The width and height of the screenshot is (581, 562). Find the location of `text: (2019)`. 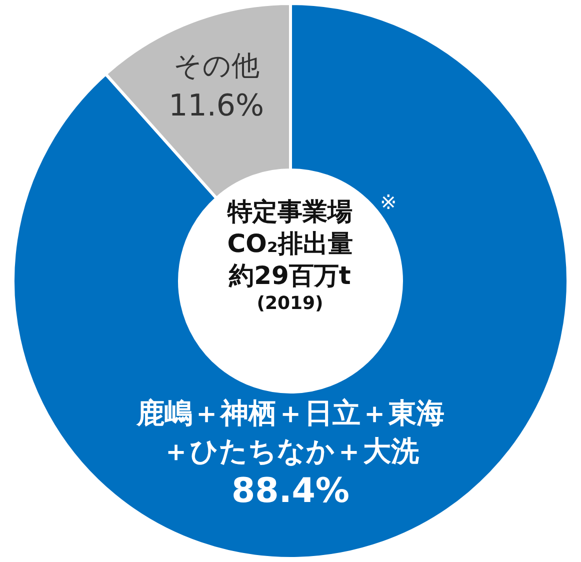

text: (2019) is located at coordinates (290, 304).